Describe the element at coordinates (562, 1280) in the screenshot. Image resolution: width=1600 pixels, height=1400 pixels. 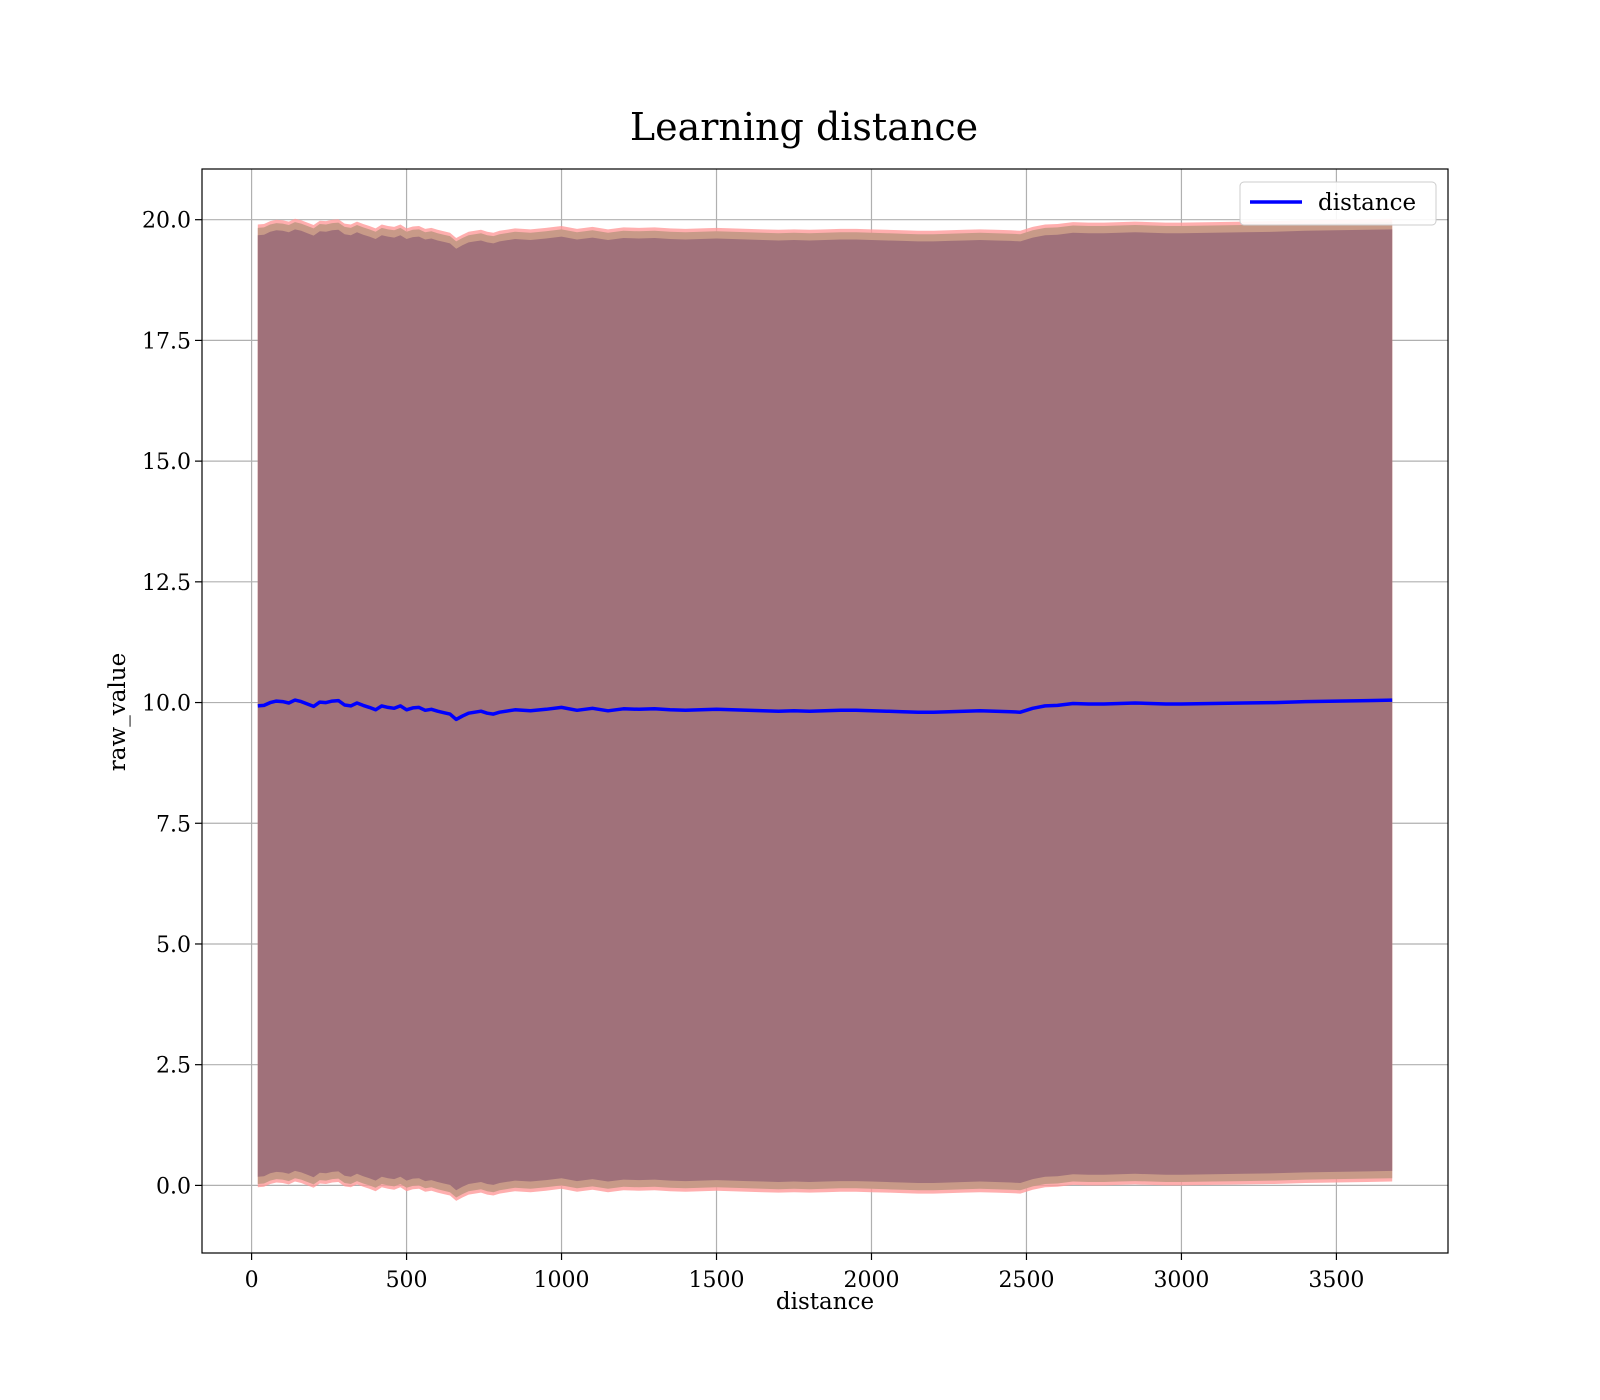
I see `x-tick-label: 1000` at that location.